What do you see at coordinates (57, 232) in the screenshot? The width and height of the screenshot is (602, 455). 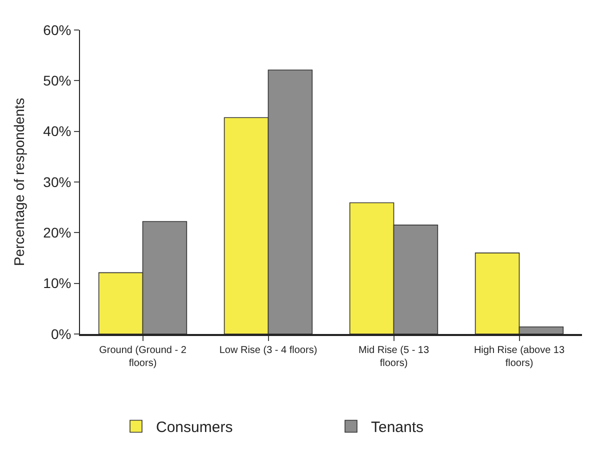 I see `y-tick-label: 20%` at bounding box center [57, 232].